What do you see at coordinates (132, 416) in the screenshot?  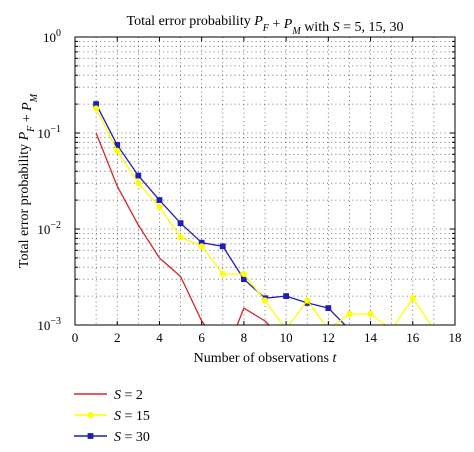 I see `legend-label: S = 15` at bounding box center [132, 416].